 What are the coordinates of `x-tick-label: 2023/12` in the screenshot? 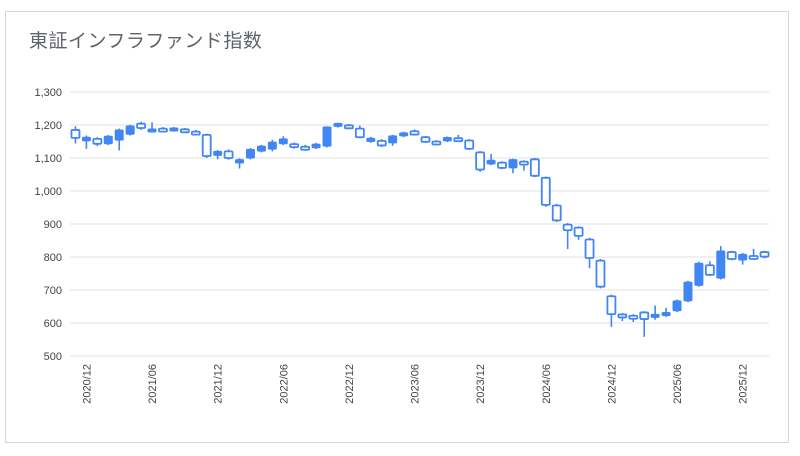 It's located at (481, 384).